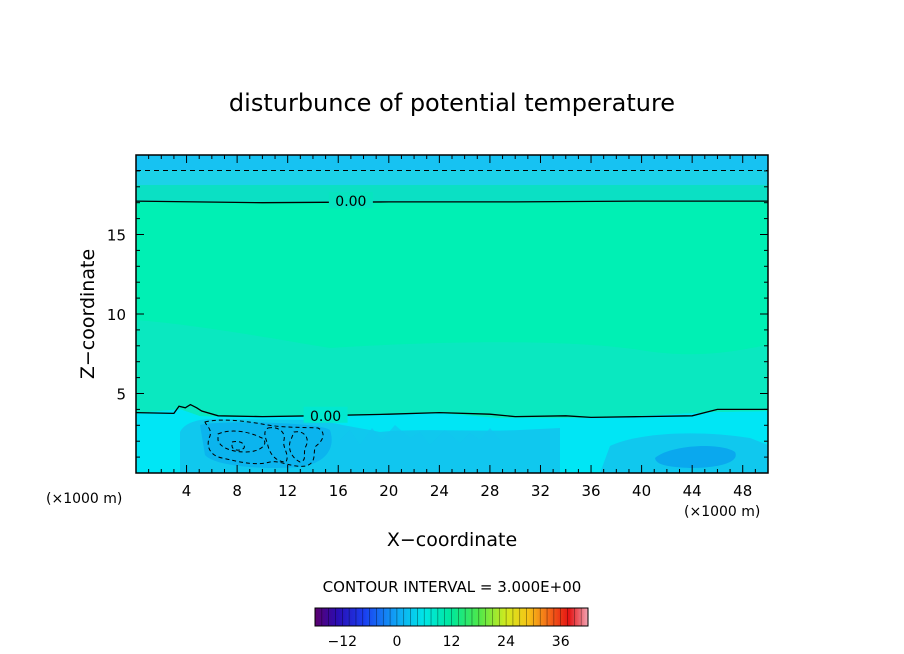 The height and width of the screenshot is (654, 904). Describe the element at coordinates (641, 491) in the screenshot. I see `x-tick-label: 40` at that location.